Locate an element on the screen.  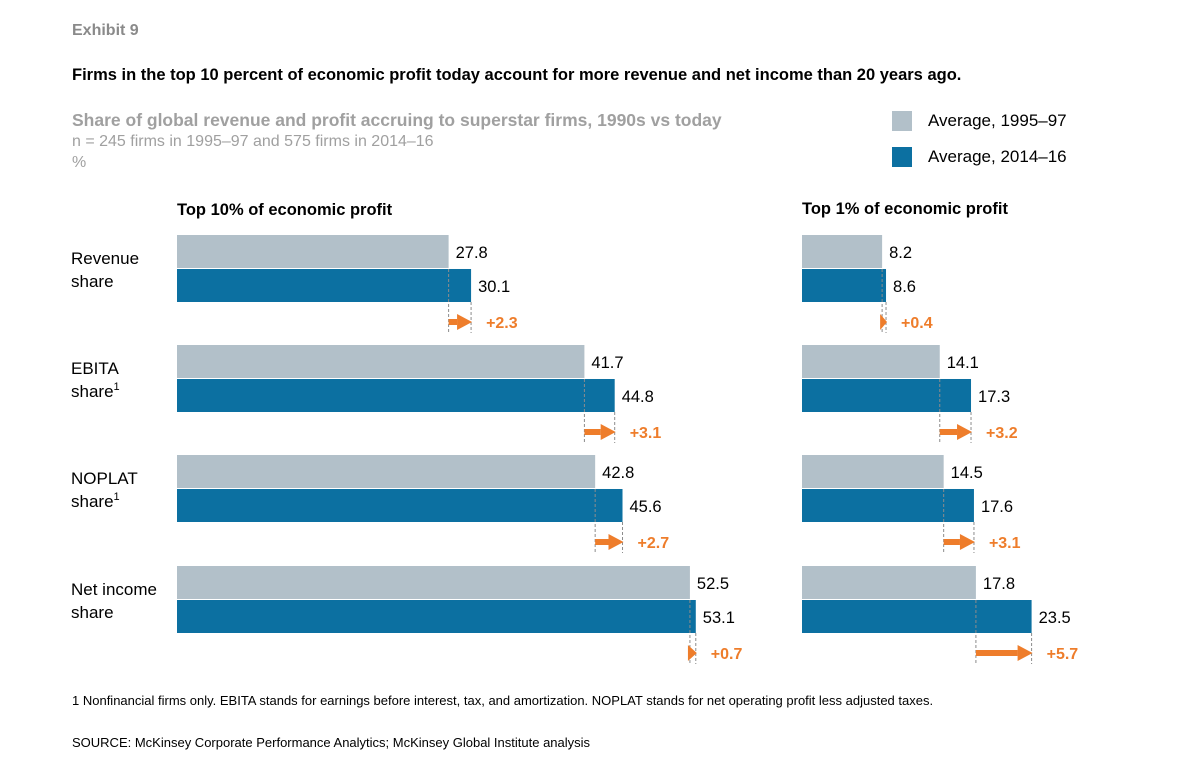
top10-change-label-1: +3.1 is located at coordinates (646, 433).